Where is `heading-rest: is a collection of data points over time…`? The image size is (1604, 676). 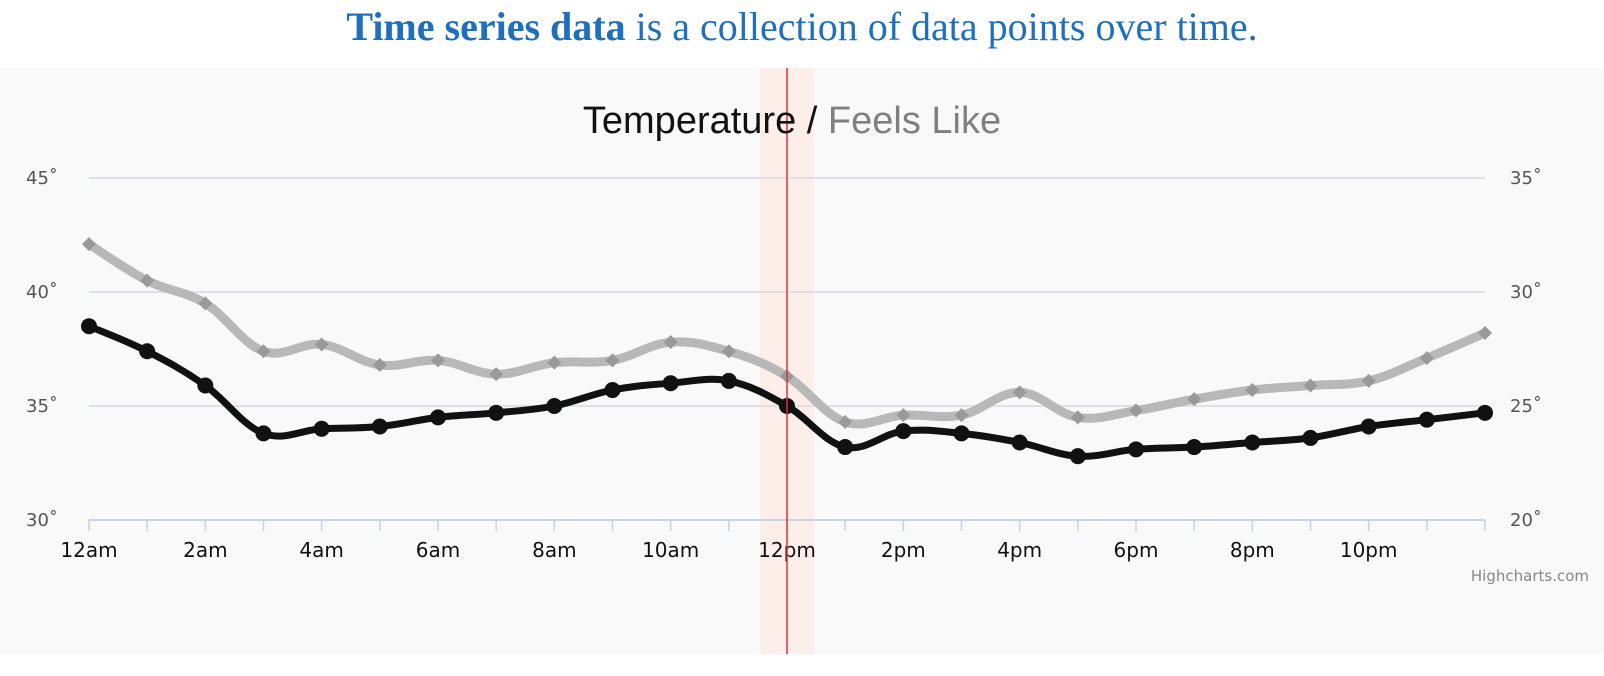
heading-rest: is a collection of data points over time… is located at coordinates (941, 26).